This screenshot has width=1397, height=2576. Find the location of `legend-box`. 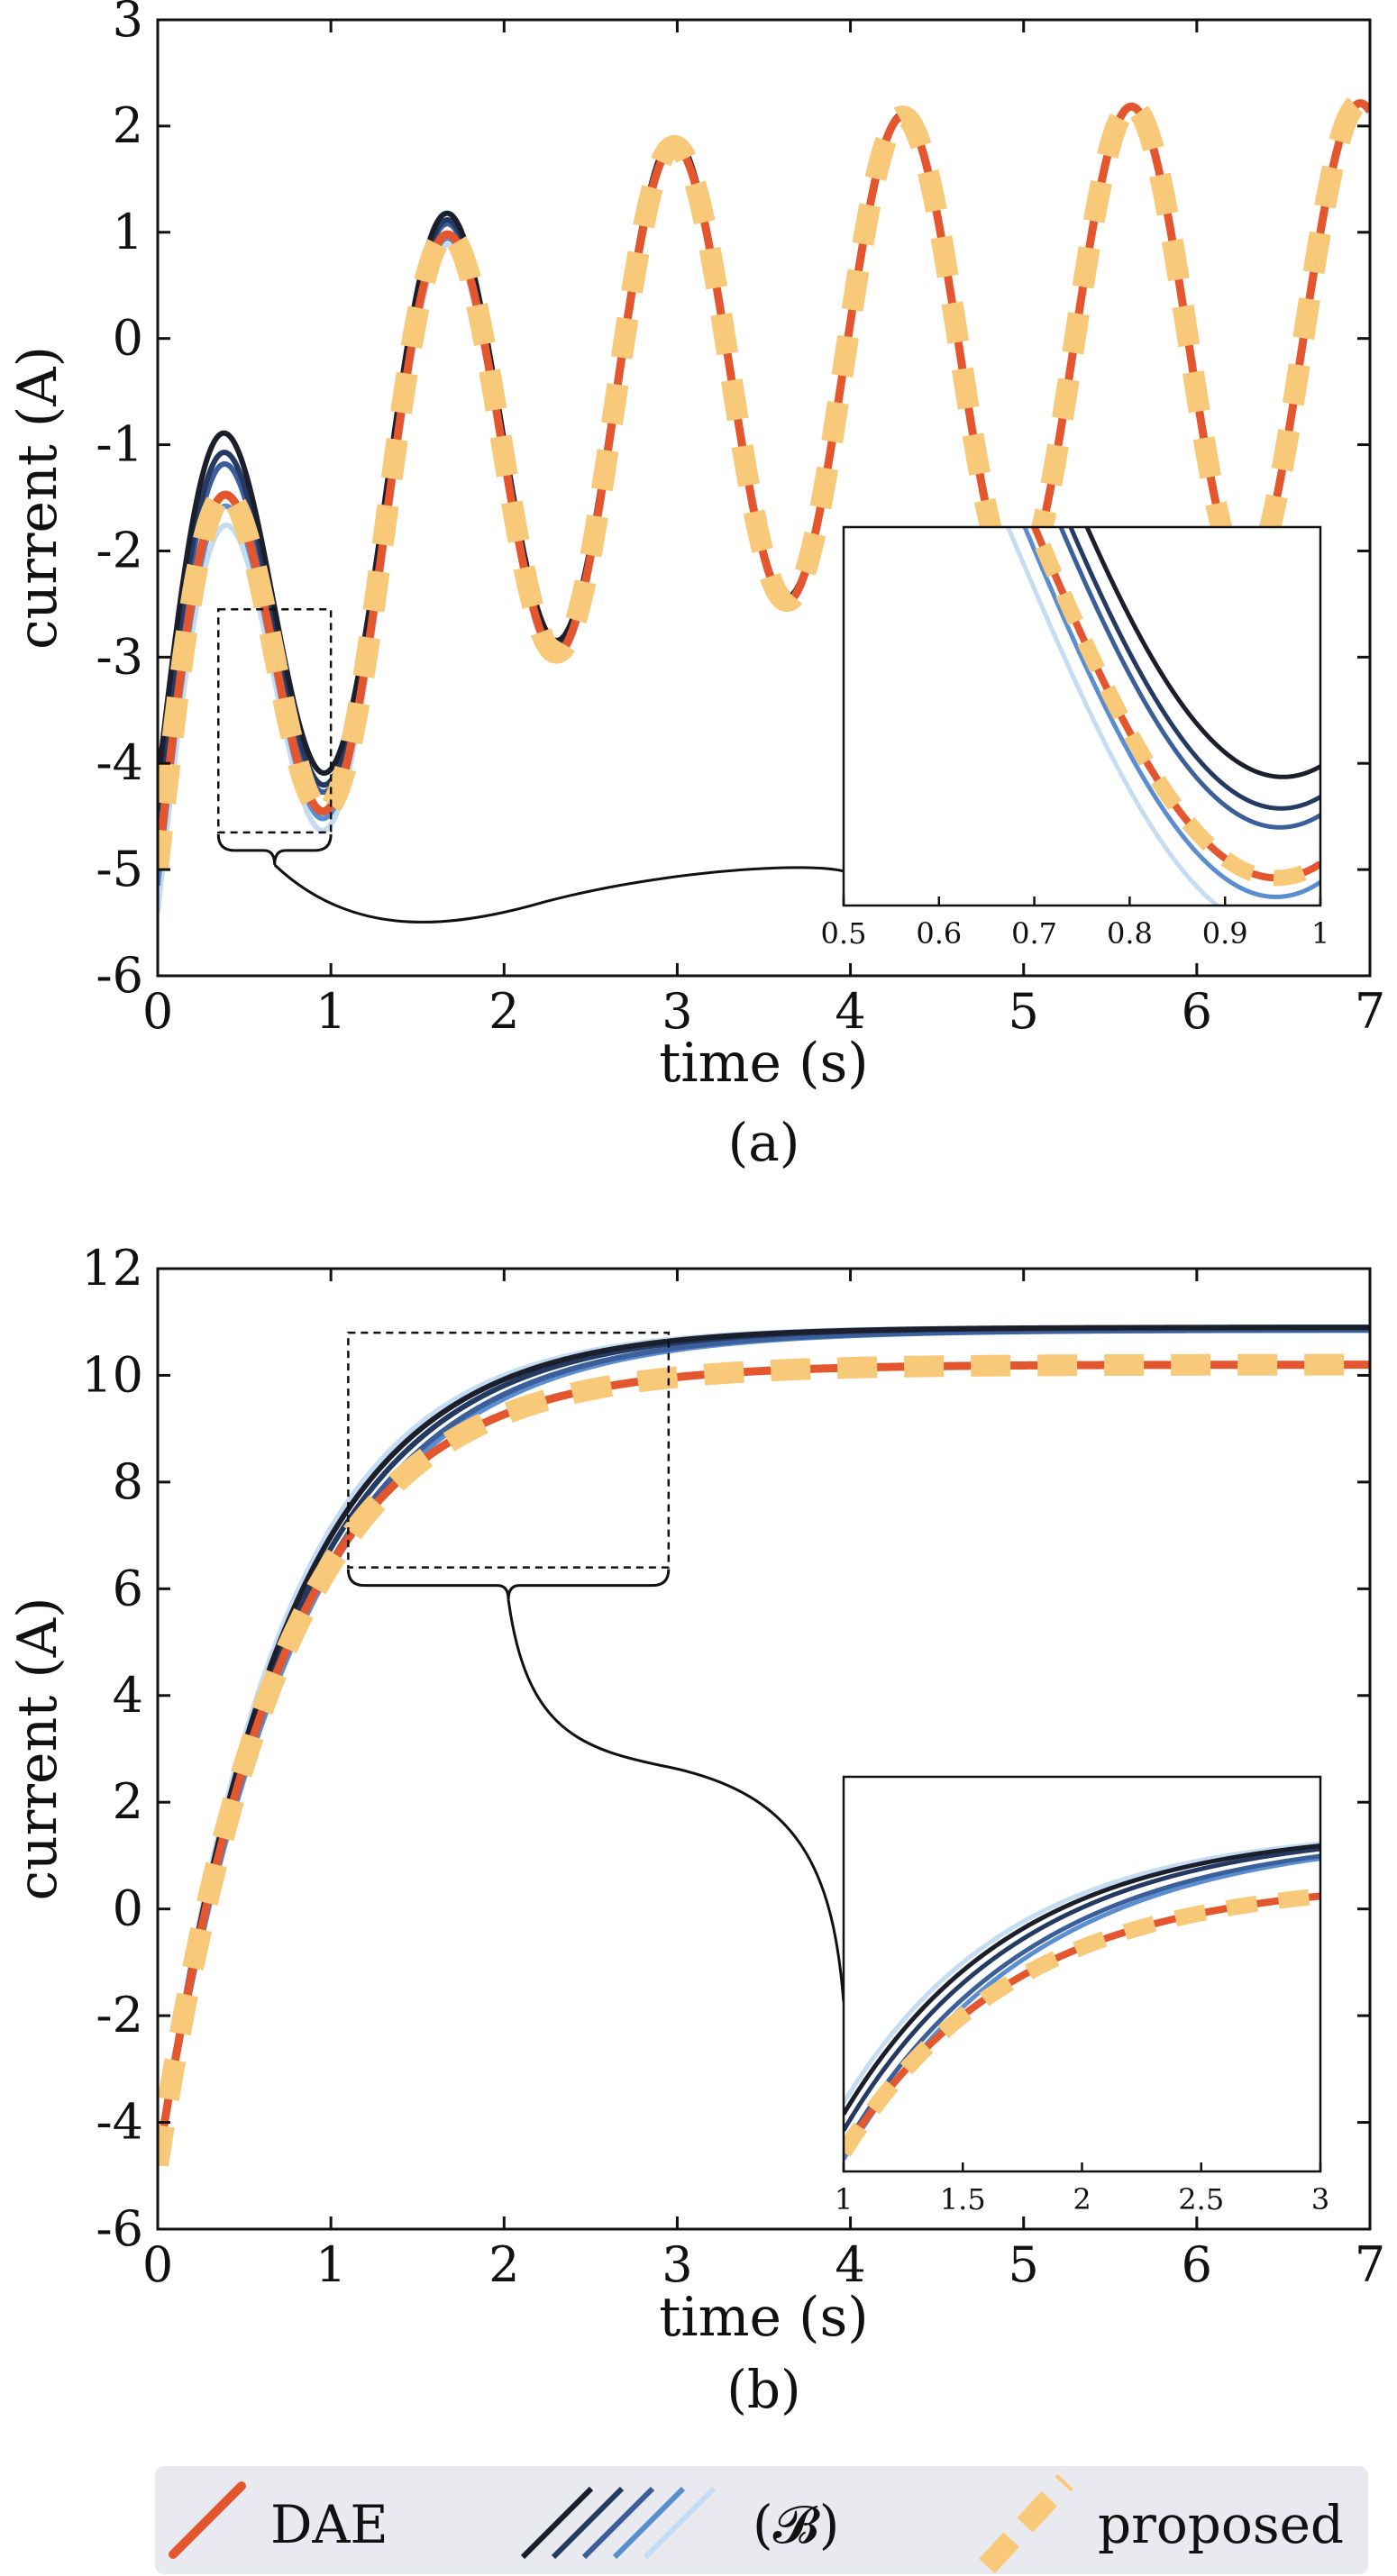

legend-box is located at coordinates (762, 2520).